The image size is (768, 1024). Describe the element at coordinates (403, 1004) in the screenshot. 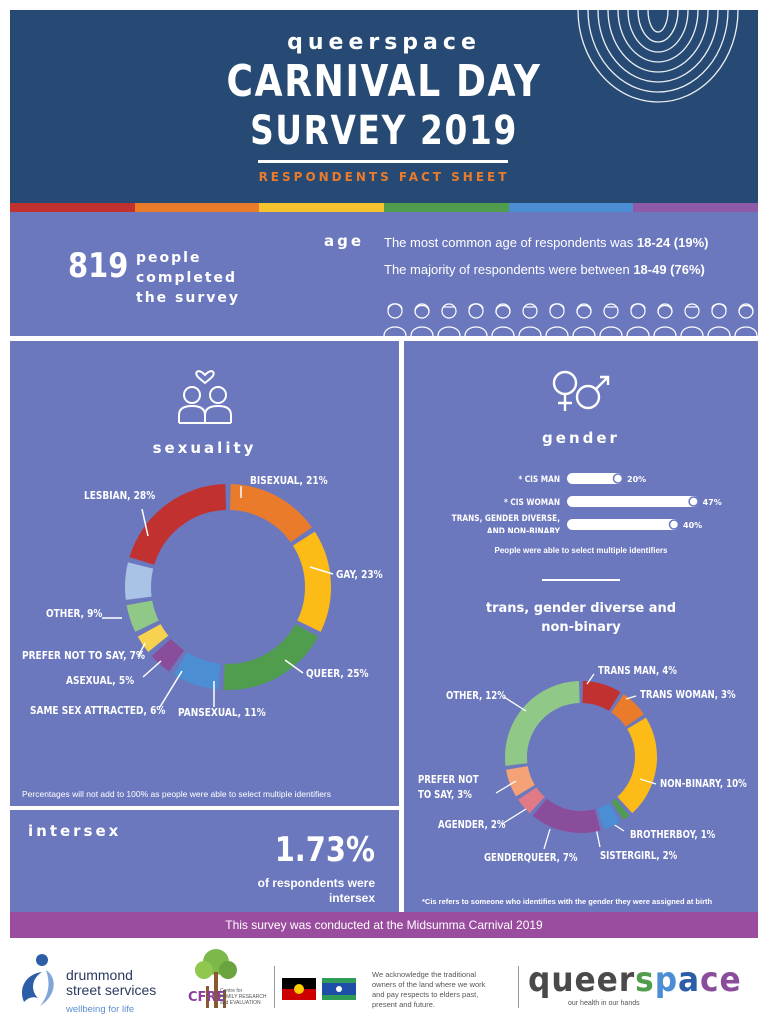

I see `ack-line4: present and future.` at that location.